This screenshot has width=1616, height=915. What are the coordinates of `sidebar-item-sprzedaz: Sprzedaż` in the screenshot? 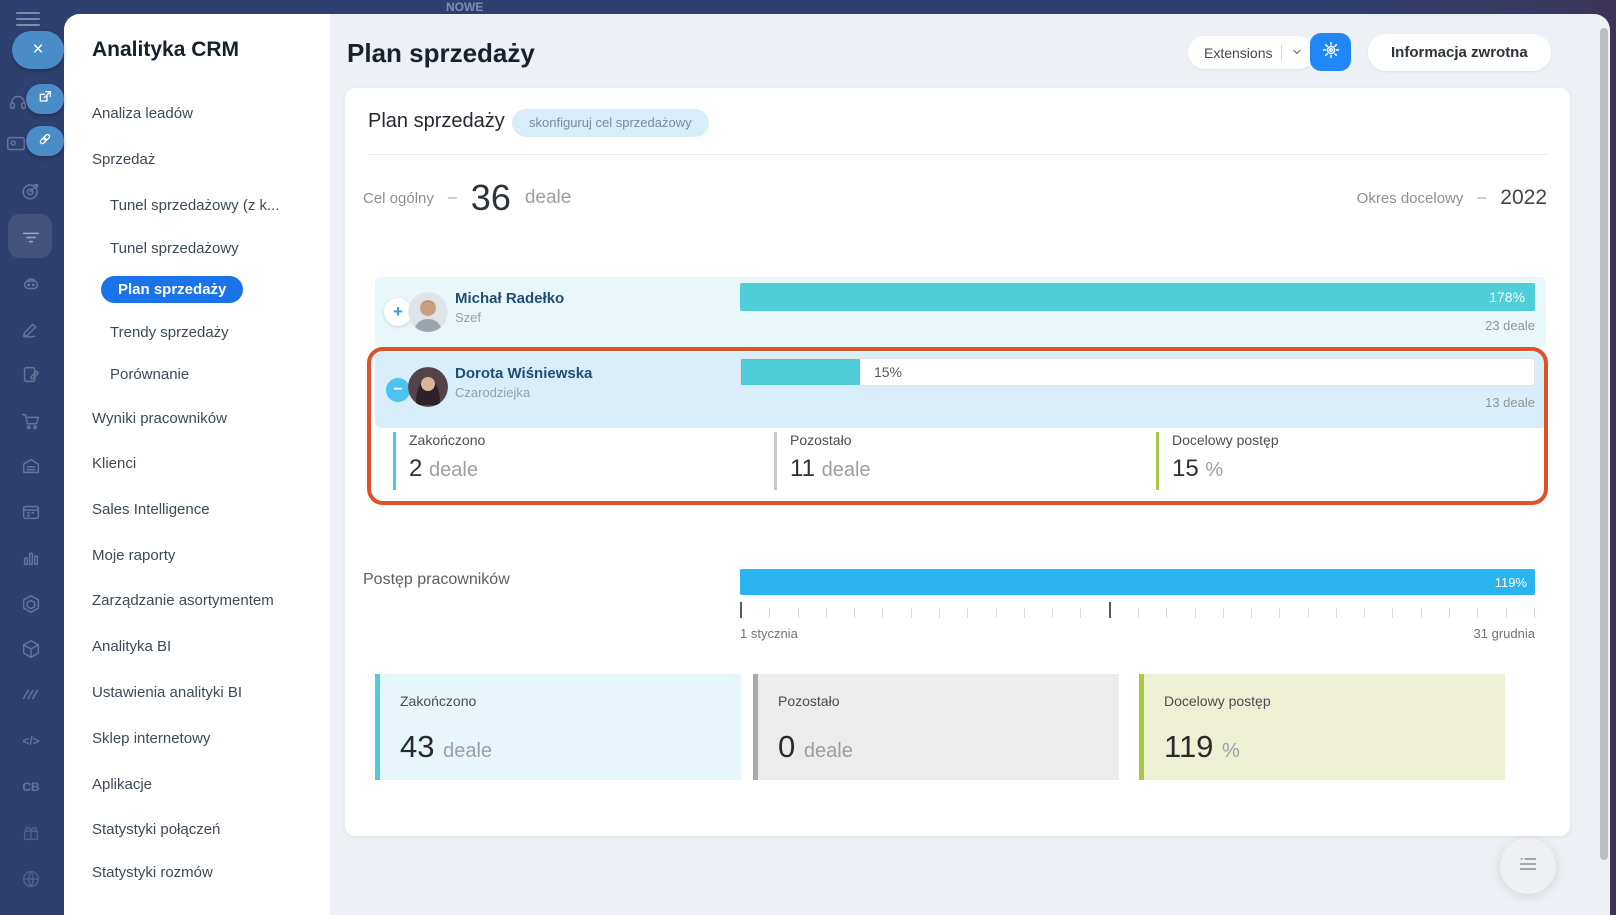 It's located at (124, 159).